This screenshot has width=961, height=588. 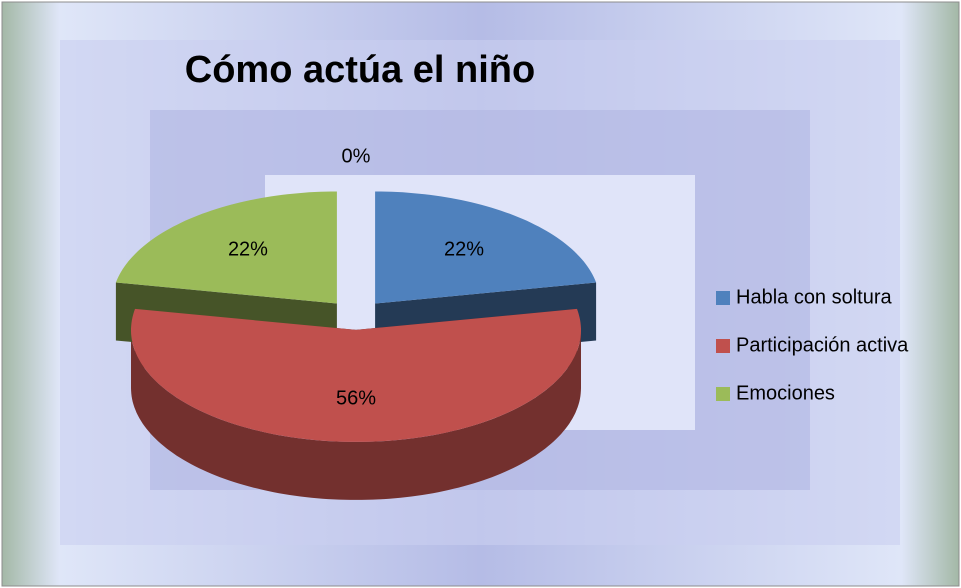 I want to click on chart-title: Cómo actúa el niño, so click(x=360, y=70).